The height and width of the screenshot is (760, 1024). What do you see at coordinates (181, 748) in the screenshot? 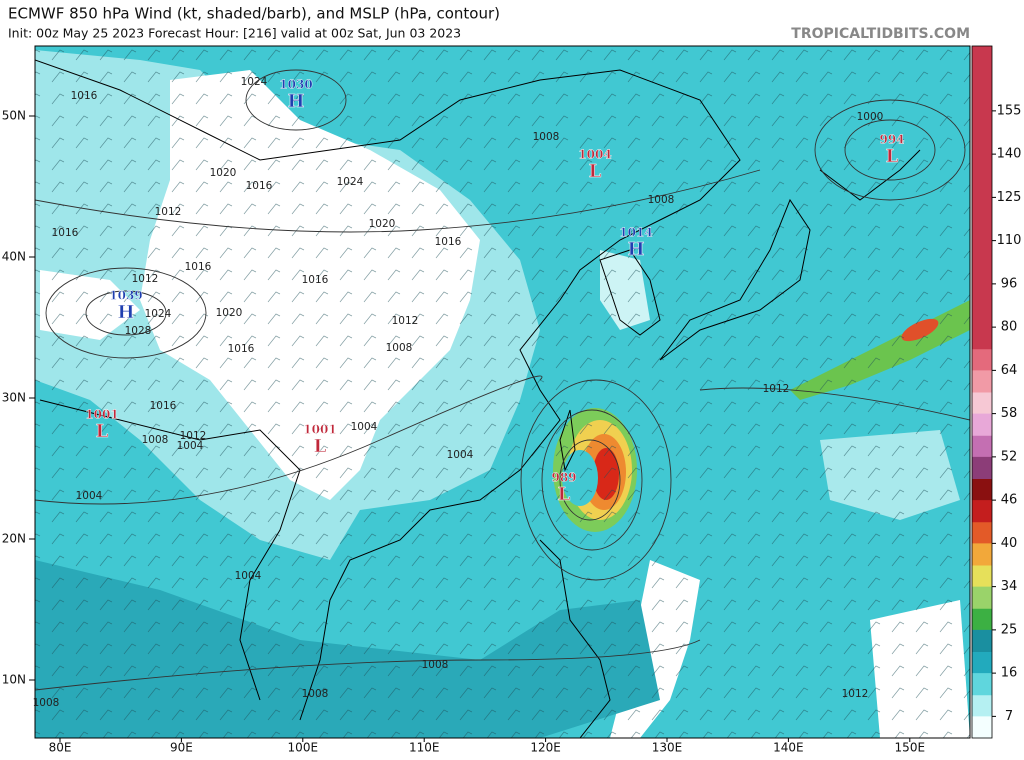
I see `longitude-label: 90E` at bounding box center [181, 748].